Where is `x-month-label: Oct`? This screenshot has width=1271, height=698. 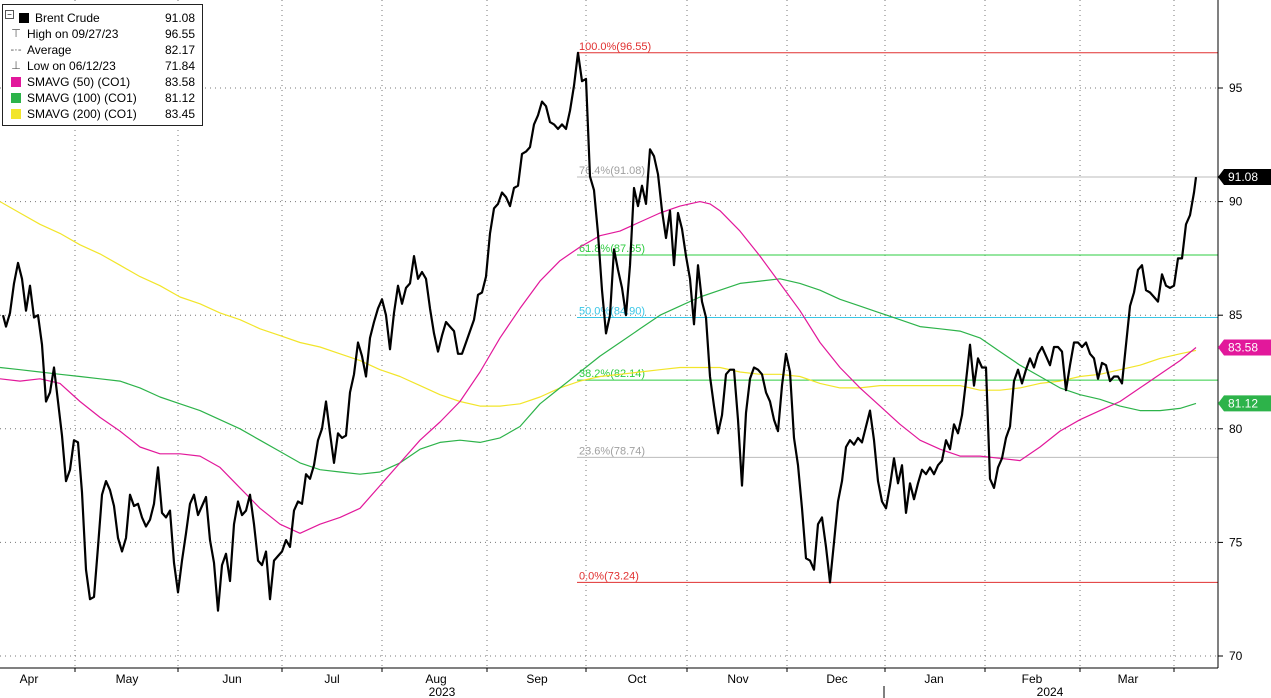 x-month-label: Oct is located at coordinates (637, 679).